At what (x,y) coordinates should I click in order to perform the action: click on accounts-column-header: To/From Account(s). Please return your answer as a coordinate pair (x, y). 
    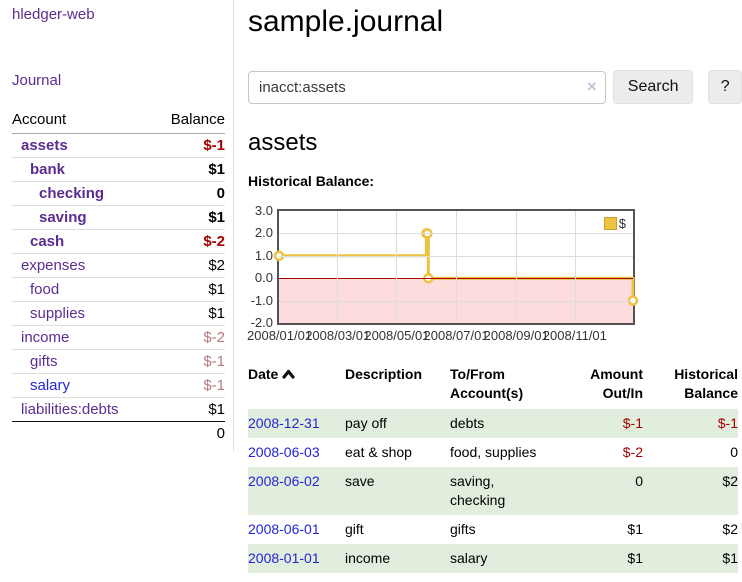
    Looking at the image, I should click on (487, 383).